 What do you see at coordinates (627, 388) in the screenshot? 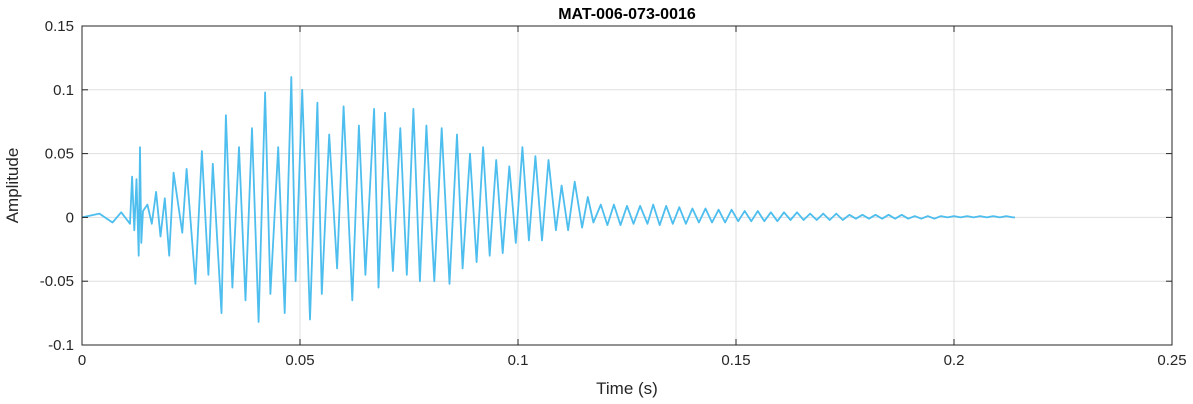
I see `x-axis-label: Time (s)` at bounding box center [627, 388].